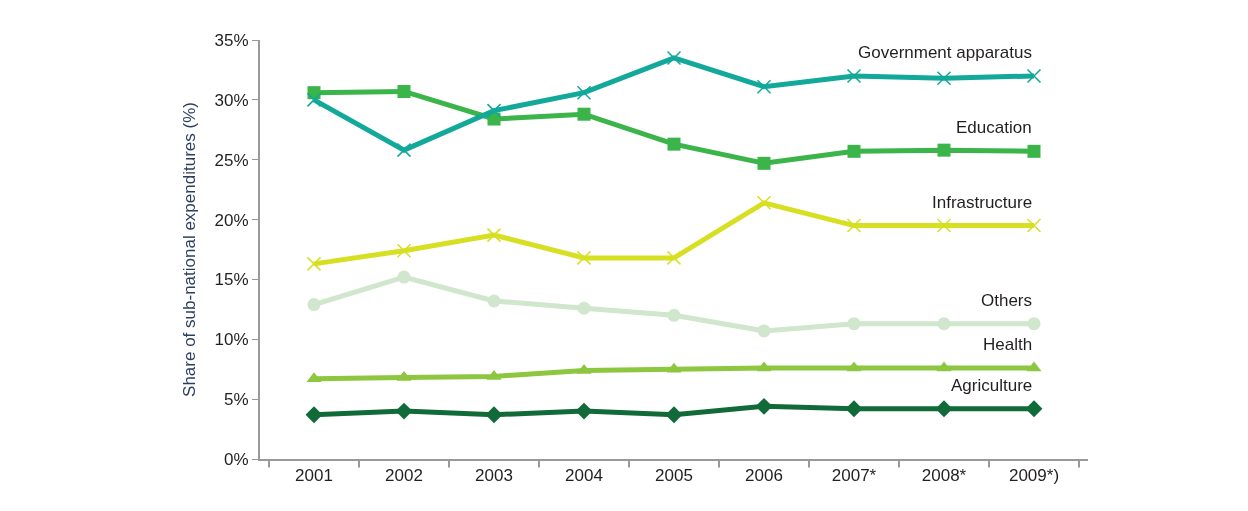 The image size is (1248, 511). What do you see at coordinates (231, 220) in the screenshot?
I see `y-tick-label: 20%` at bounding box center [231, 220].